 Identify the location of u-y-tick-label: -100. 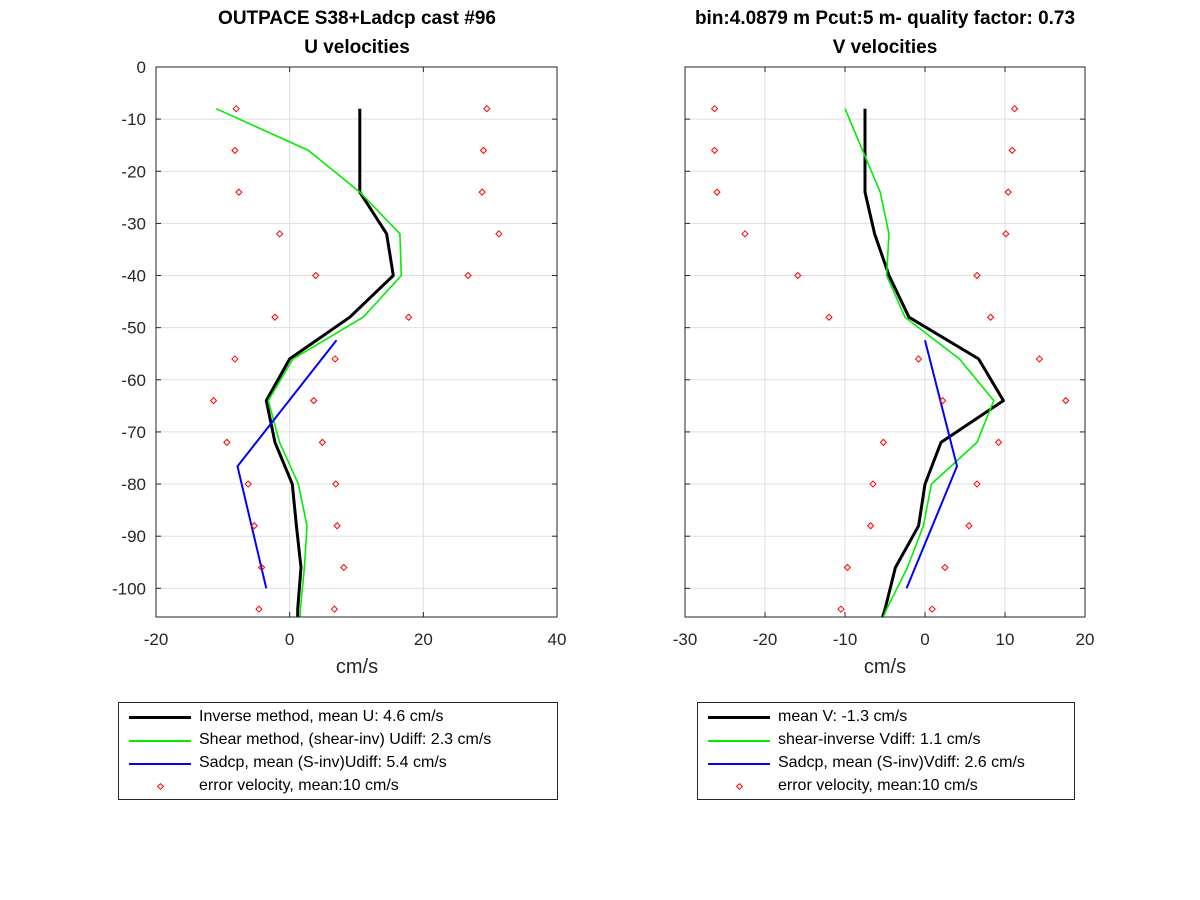
(129, 588).